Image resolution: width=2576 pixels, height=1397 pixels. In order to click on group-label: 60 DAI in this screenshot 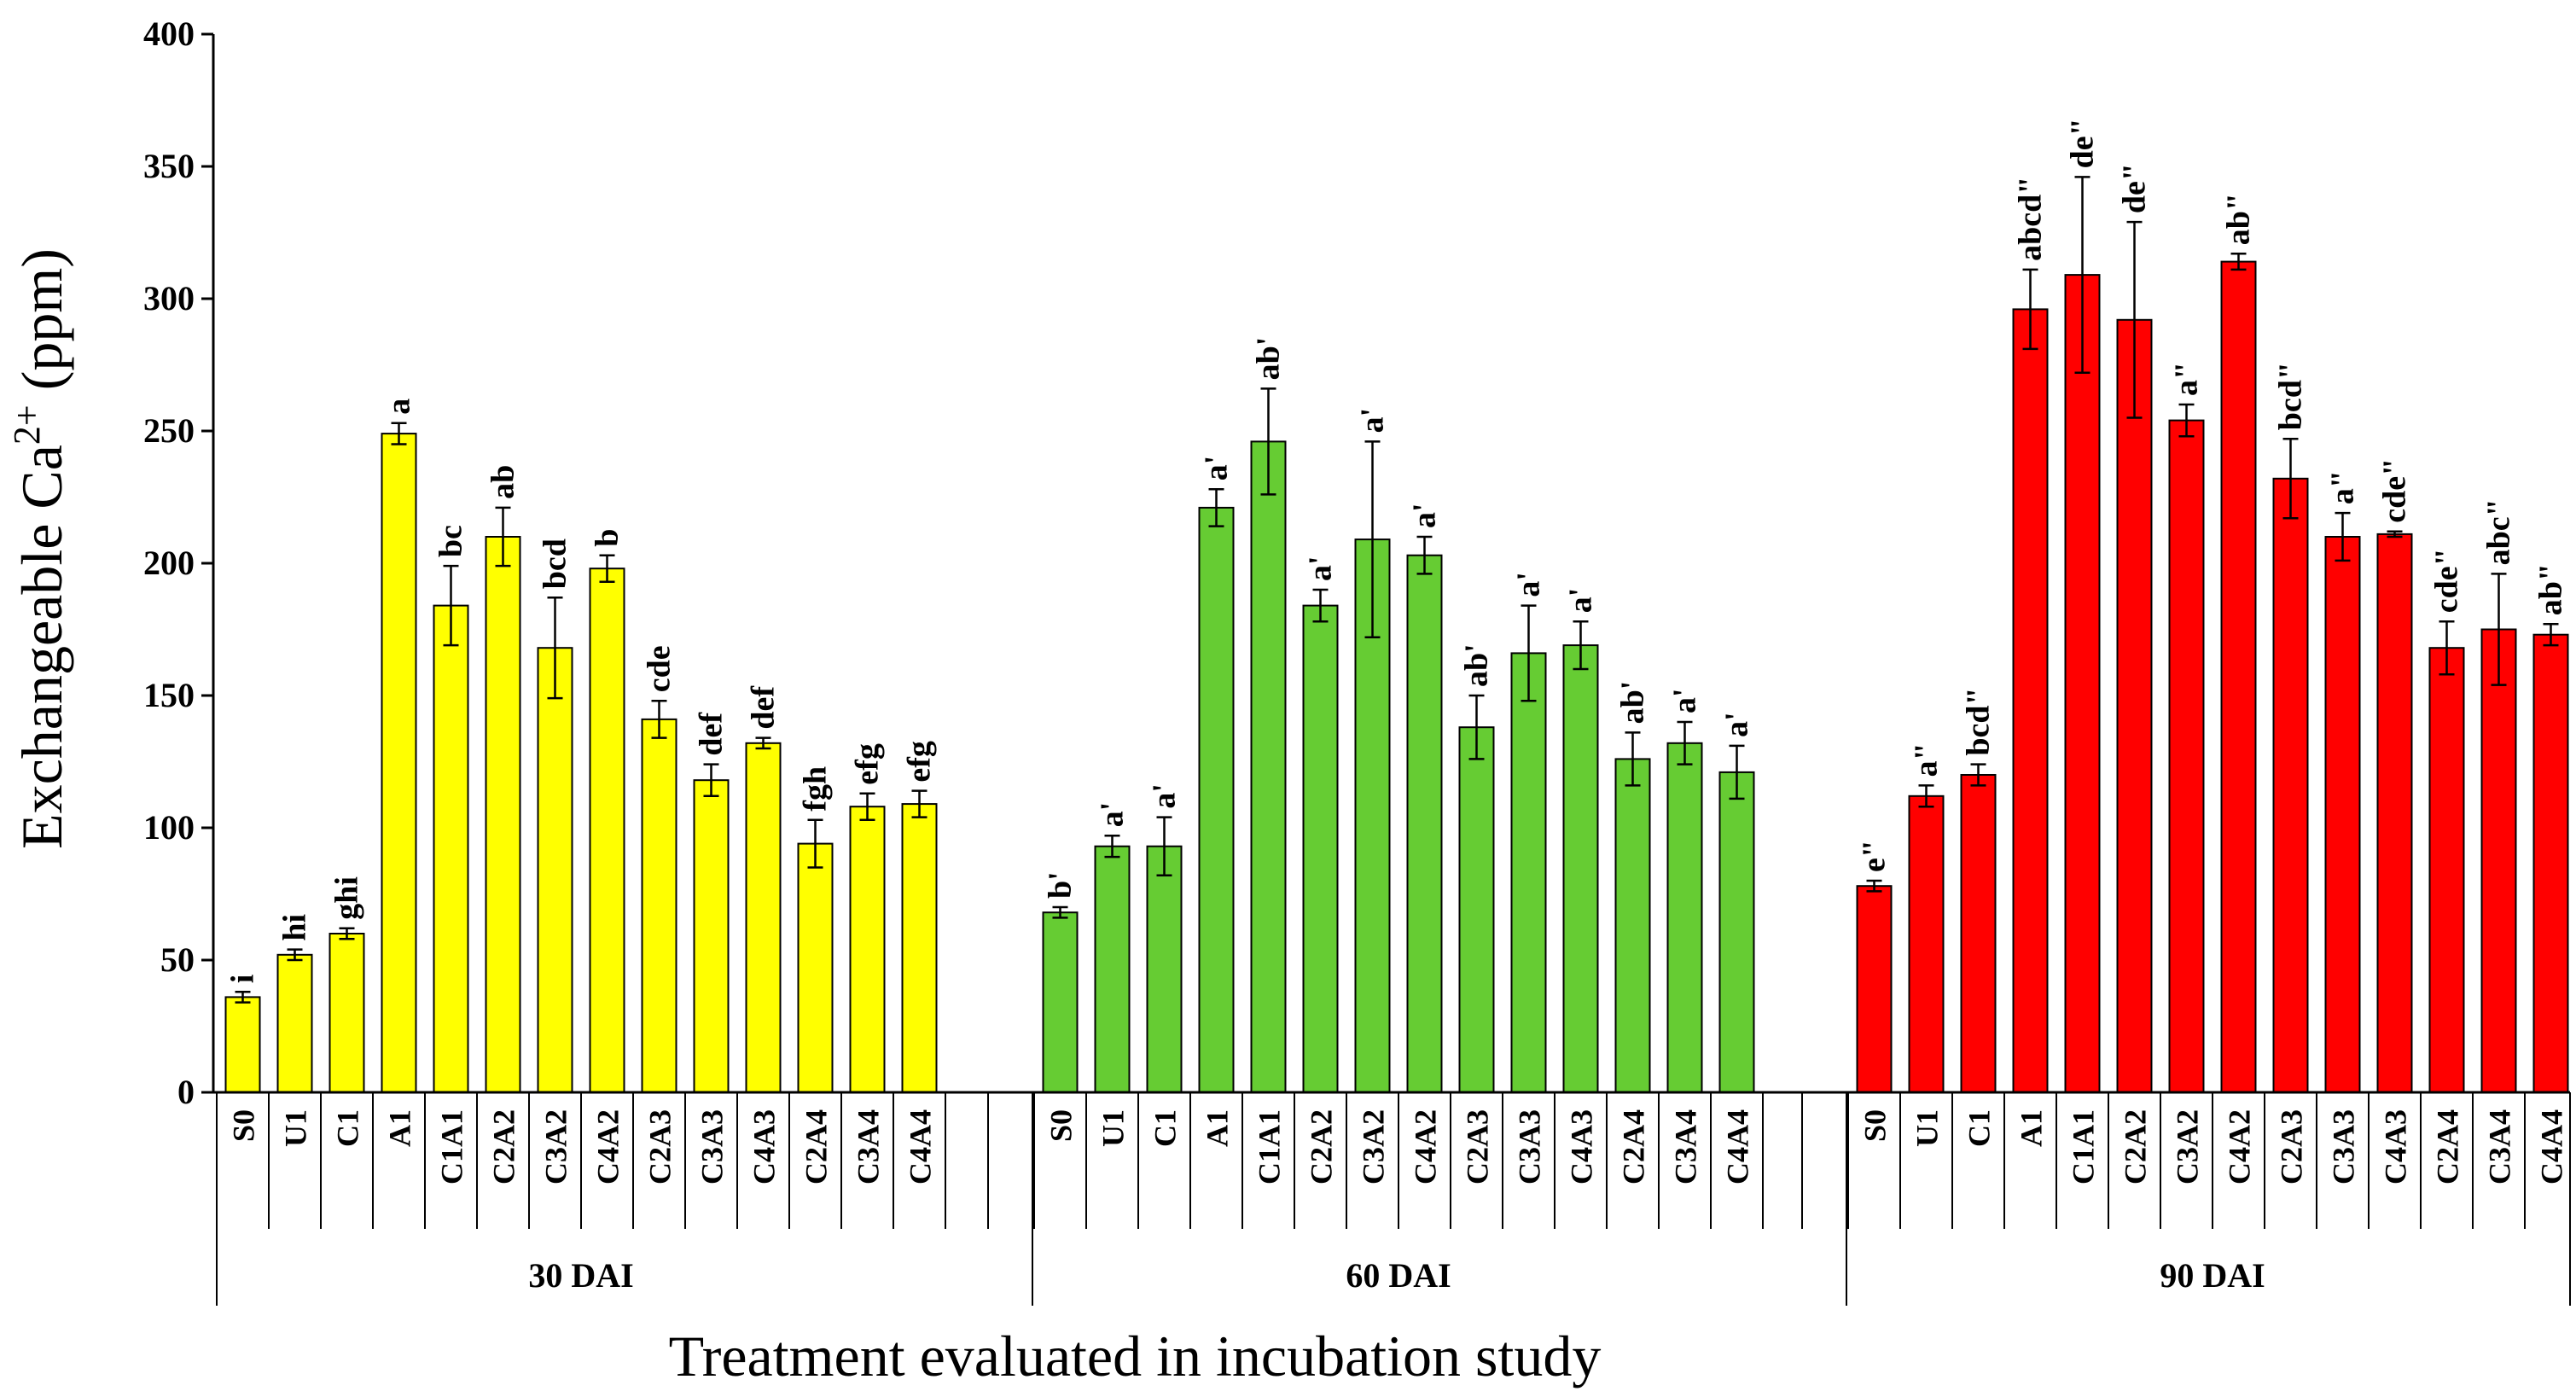, I will do `click(1399, 1275)`.